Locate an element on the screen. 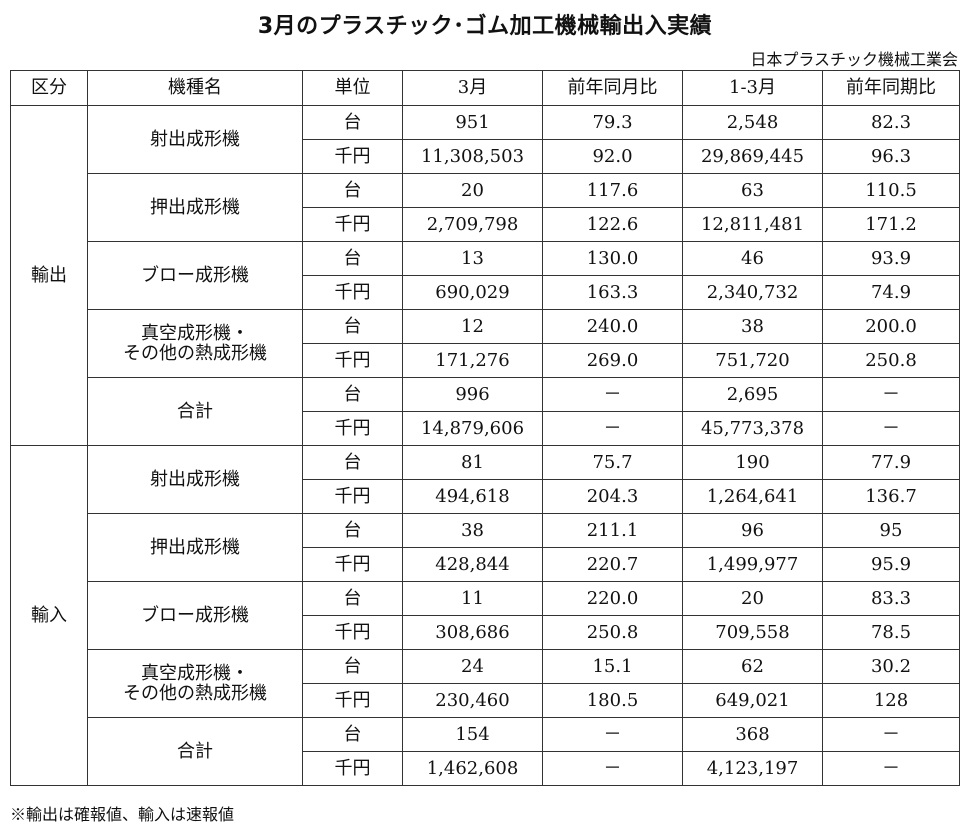  ytd-yoy-value: 77.9 is located at coordinates (891, 462).